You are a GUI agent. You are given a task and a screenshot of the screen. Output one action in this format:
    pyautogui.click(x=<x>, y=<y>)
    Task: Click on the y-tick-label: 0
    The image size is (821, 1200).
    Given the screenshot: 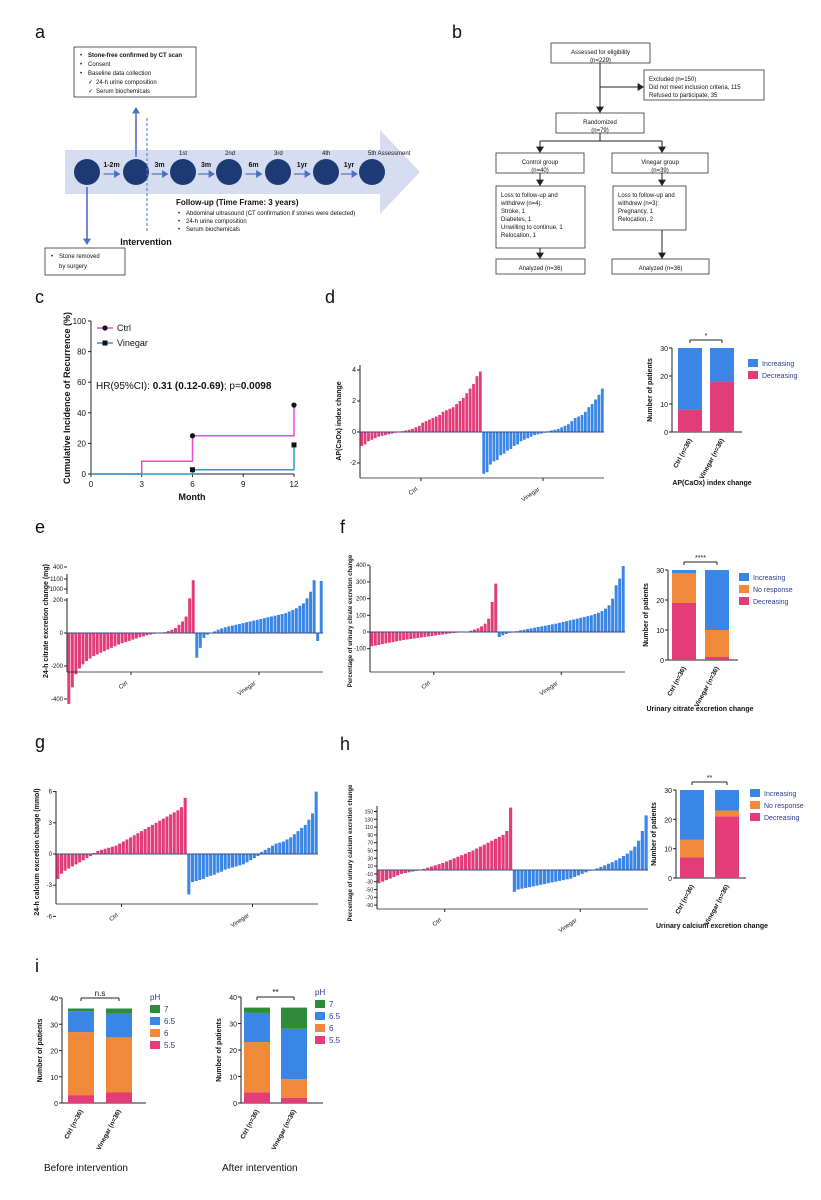 What is the action you would take?
    pyautogui.click(x=62, y=634)
    